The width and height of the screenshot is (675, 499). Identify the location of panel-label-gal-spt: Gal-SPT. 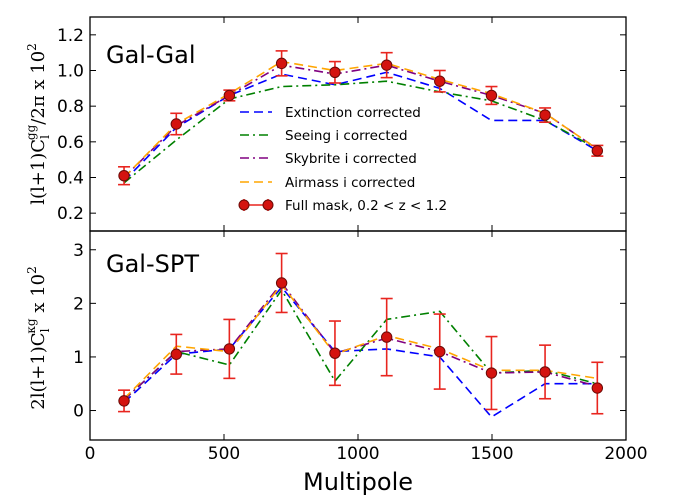
(152, 264).